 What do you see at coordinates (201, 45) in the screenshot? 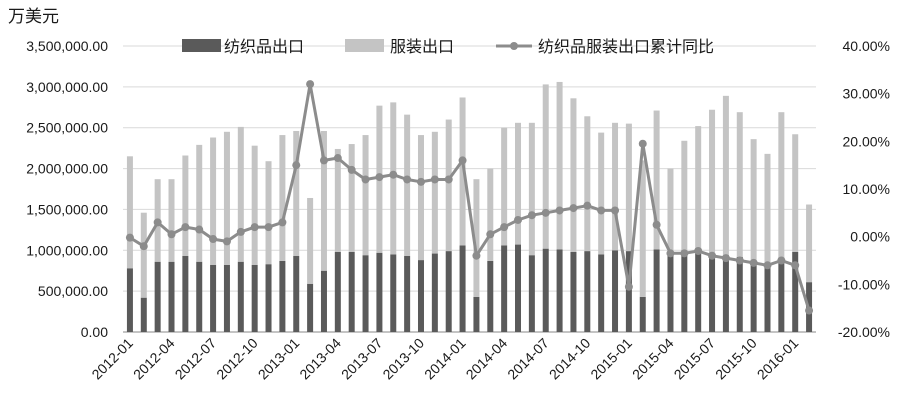
I see `legend-swatch-textile` at bounding box center [201, 45].